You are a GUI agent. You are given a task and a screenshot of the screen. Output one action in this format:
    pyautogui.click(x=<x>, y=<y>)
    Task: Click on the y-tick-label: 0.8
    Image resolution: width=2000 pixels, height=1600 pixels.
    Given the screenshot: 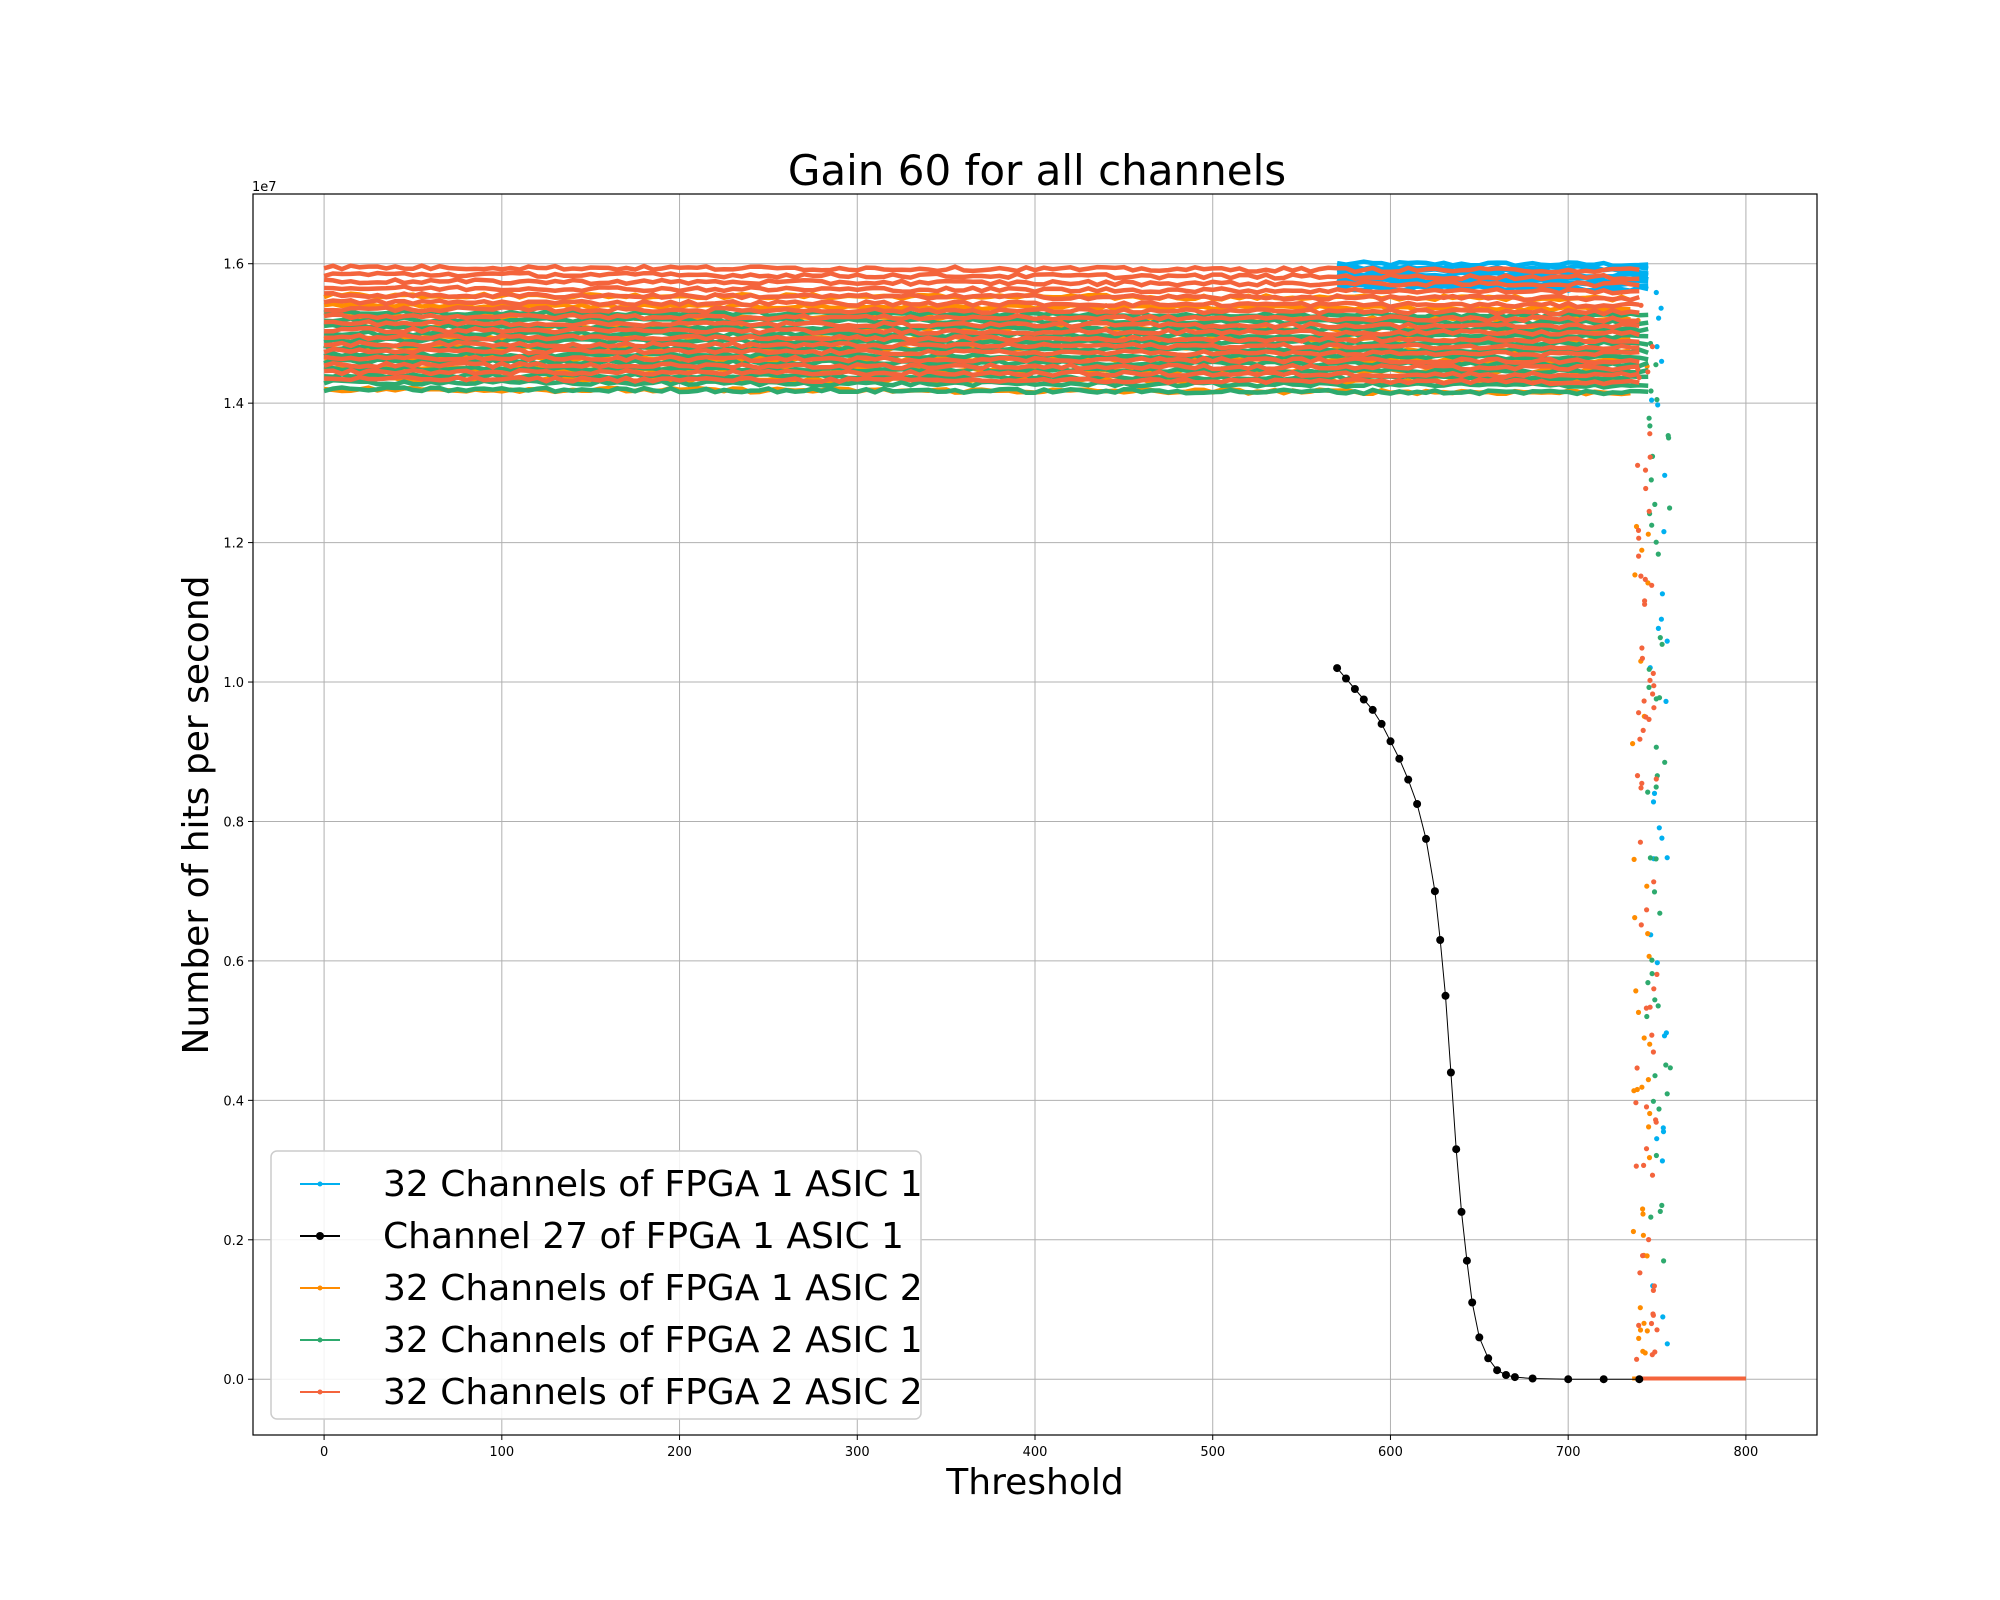 What is the action you would take?
    pyautogui.click(x=233, y=822)
    